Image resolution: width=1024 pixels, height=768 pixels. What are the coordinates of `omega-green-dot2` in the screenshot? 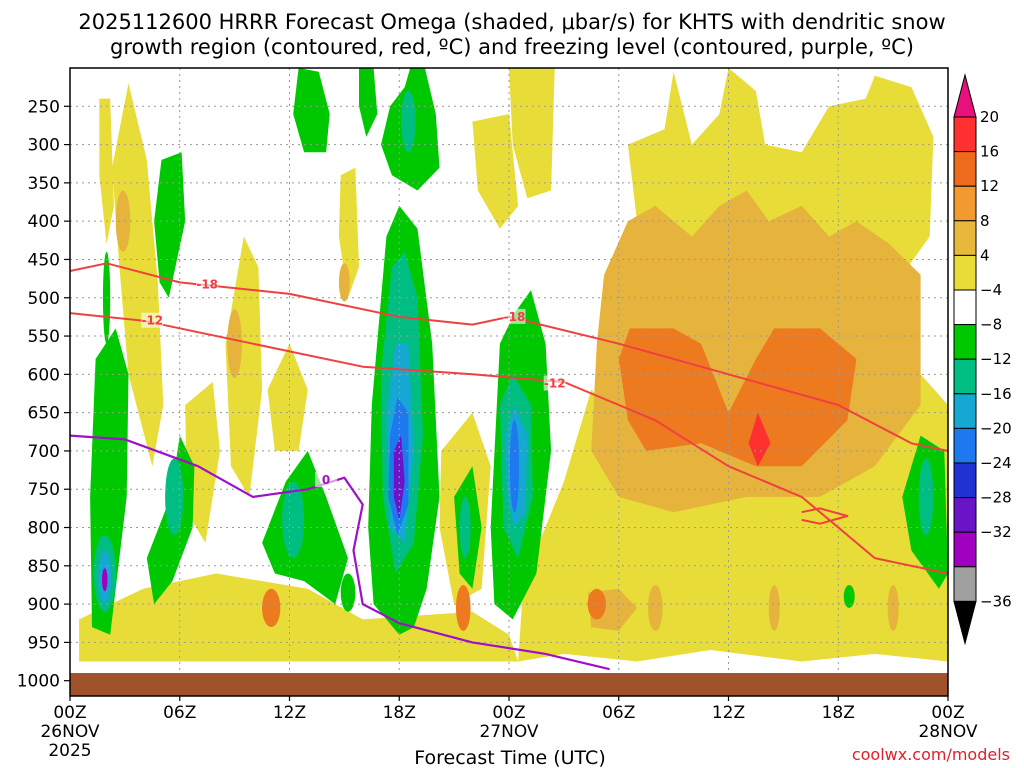 It's located at (348, 592).